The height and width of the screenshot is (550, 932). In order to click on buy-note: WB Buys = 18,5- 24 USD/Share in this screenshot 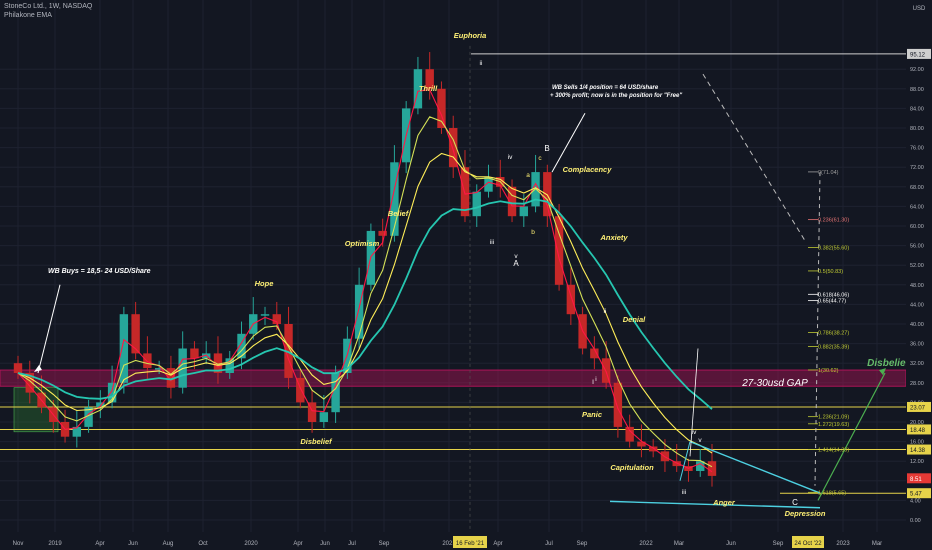, I will do `click(99, 271)`.